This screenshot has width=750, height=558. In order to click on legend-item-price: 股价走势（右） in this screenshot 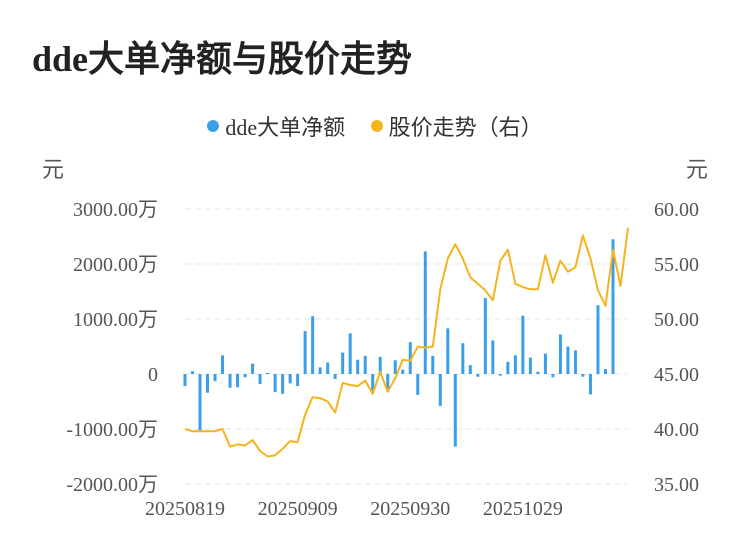, I will do `click(456, 126)`.